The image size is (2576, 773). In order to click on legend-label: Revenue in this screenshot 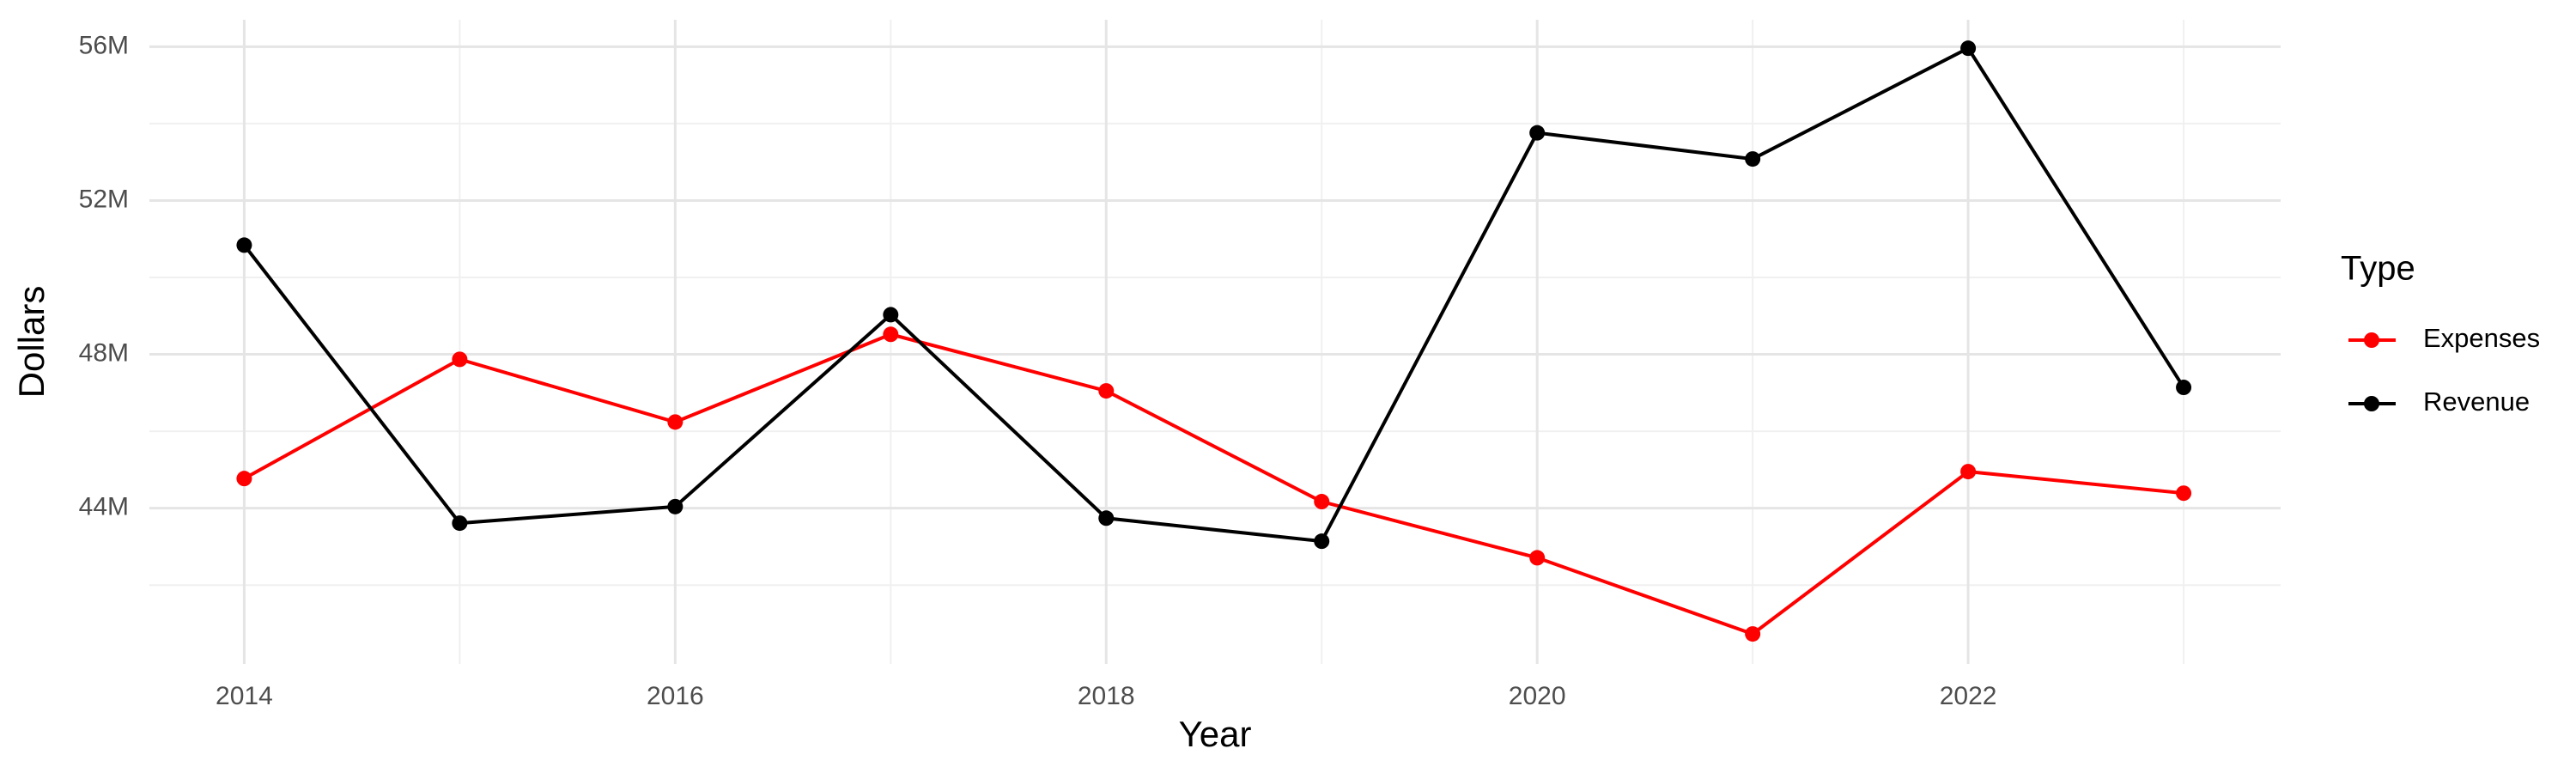, I will do `click(2477, 401)`.